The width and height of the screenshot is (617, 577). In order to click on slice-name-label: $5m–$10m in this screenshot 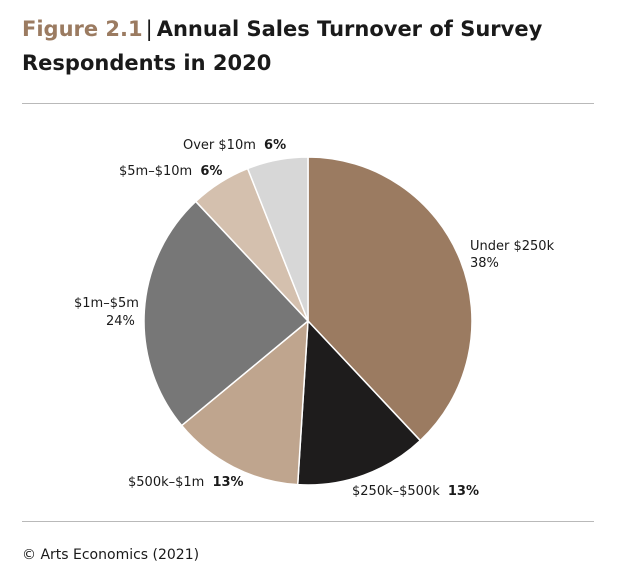, I will do `click(155, 171)`.